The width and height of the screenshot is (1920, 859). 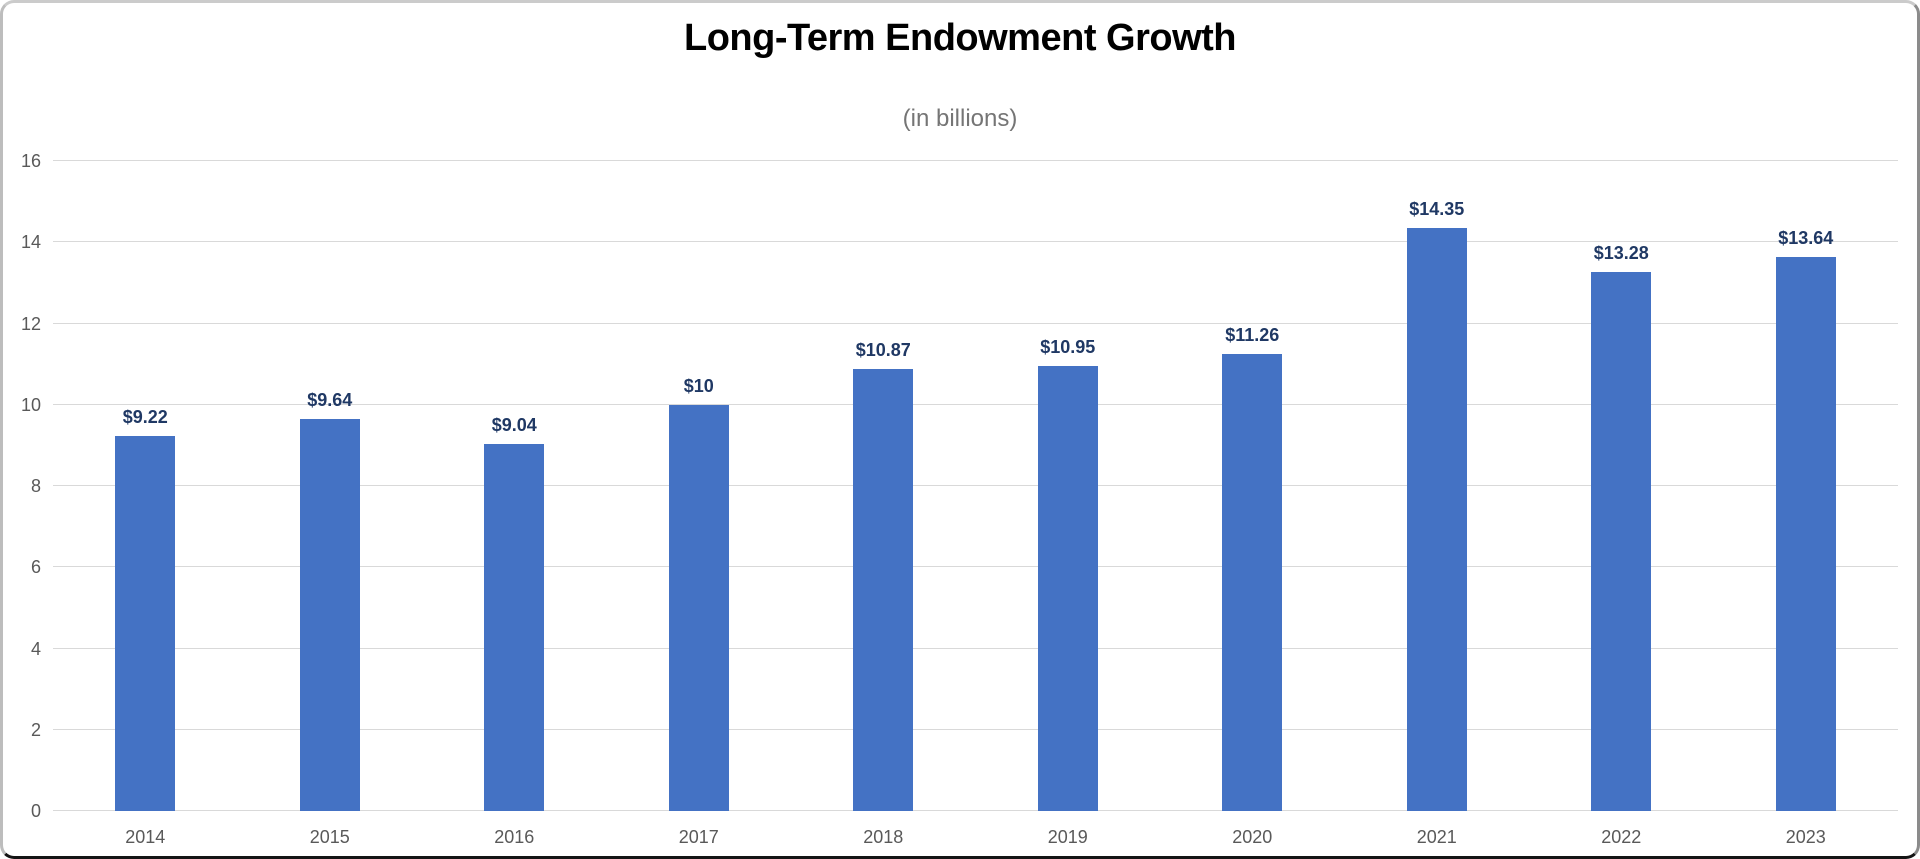 I want to click on y-axis-tick-label: 16, so click(x=30, y=161).